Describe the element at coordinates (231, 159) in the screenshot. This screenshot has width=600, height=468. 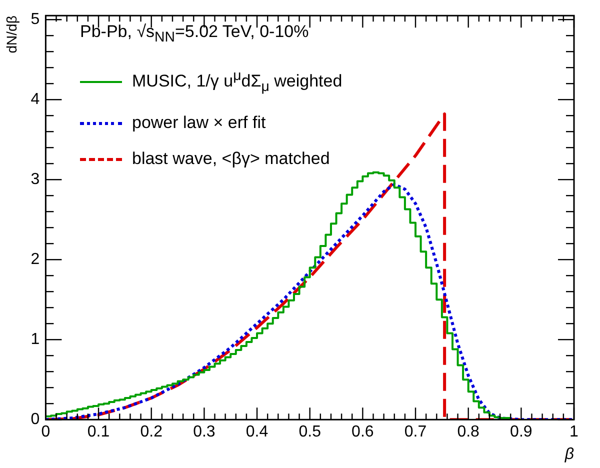
I see `legend-label: blast wave, <βγ> matched` at that location.